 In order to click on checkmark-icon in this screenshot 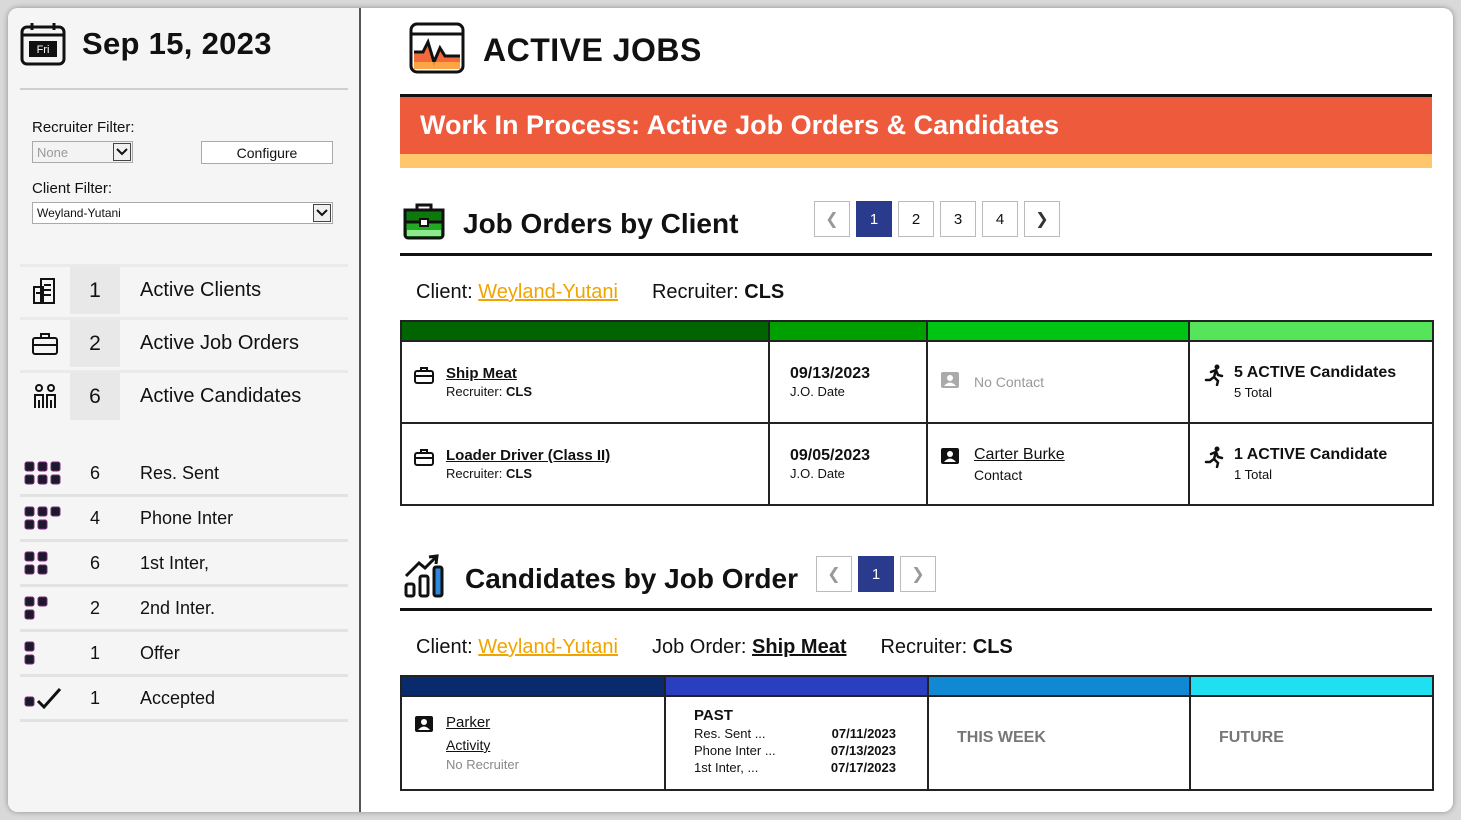, I will do `click(45, 698)`.